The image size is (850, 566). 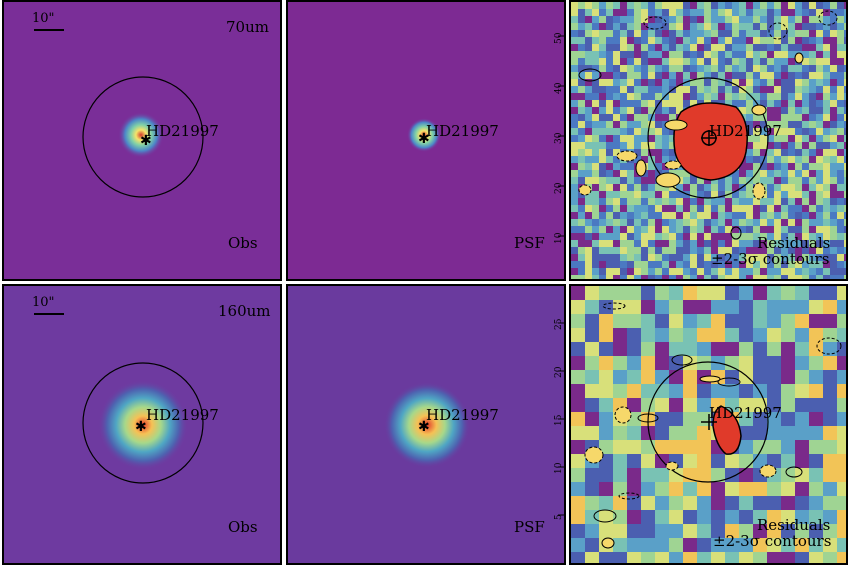 I want to click on axis-tick-label: 10, so click(x=559, y=468).